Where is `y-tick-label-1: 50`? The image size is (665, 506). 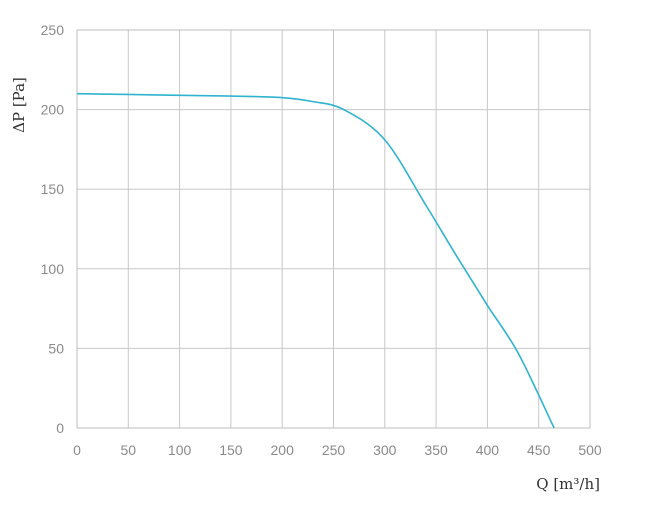 y-tick-label-1: 50 is located at coordinates (56, 348).